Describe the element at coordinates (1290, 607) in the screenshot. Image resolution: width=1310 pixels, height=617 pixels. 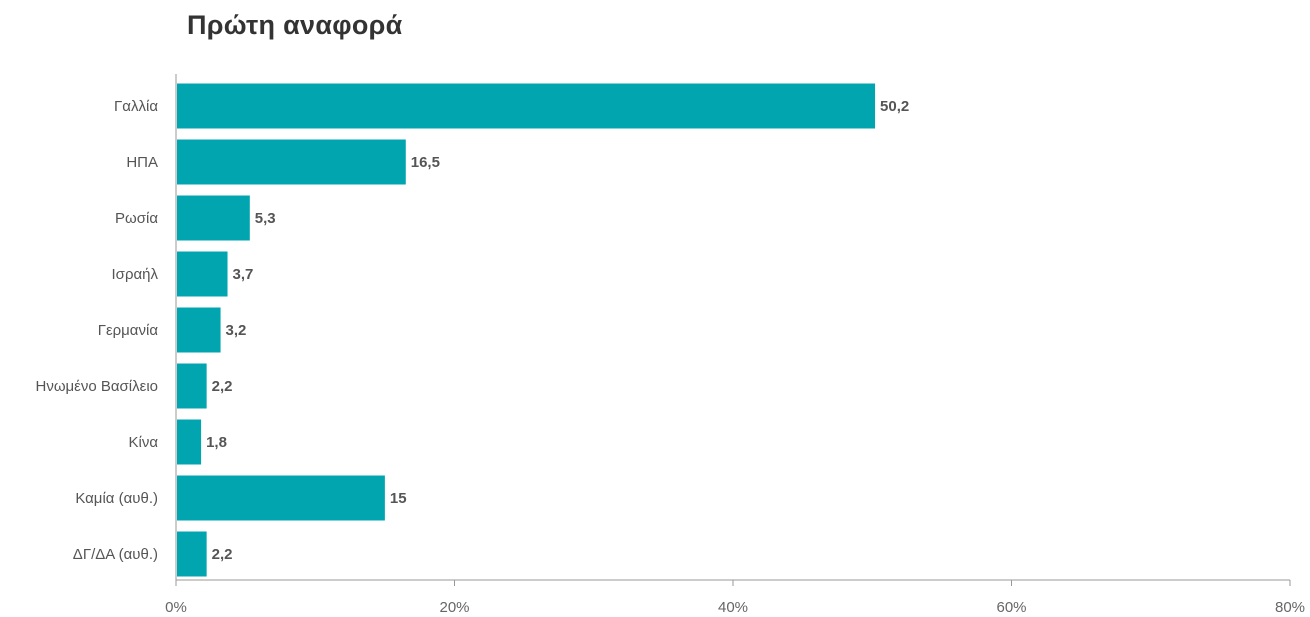
I see `x-tick-label: 80%` at that location.